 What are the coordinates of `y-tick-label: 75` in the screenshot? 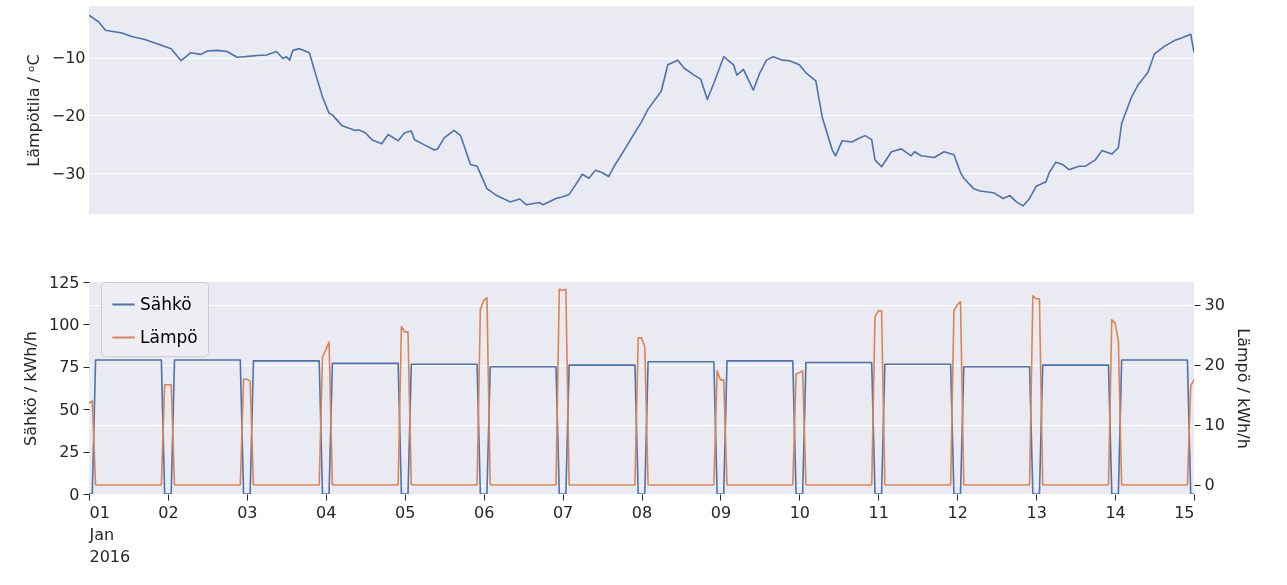 It's located at (69, 367).